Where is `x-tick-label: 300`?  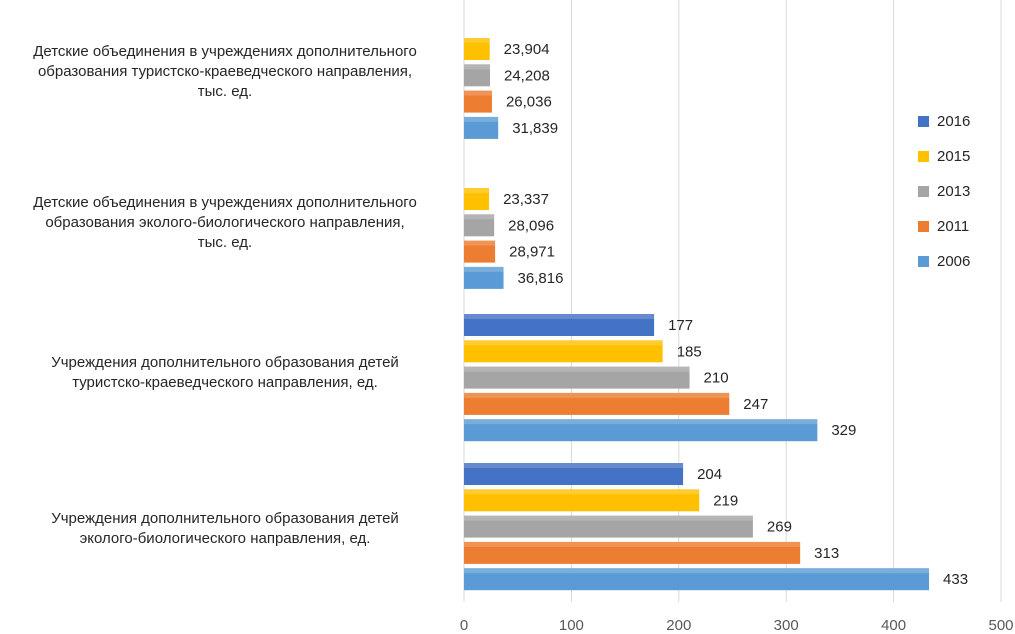
x-tick-label: 300 is located at coordinates (786, 625).